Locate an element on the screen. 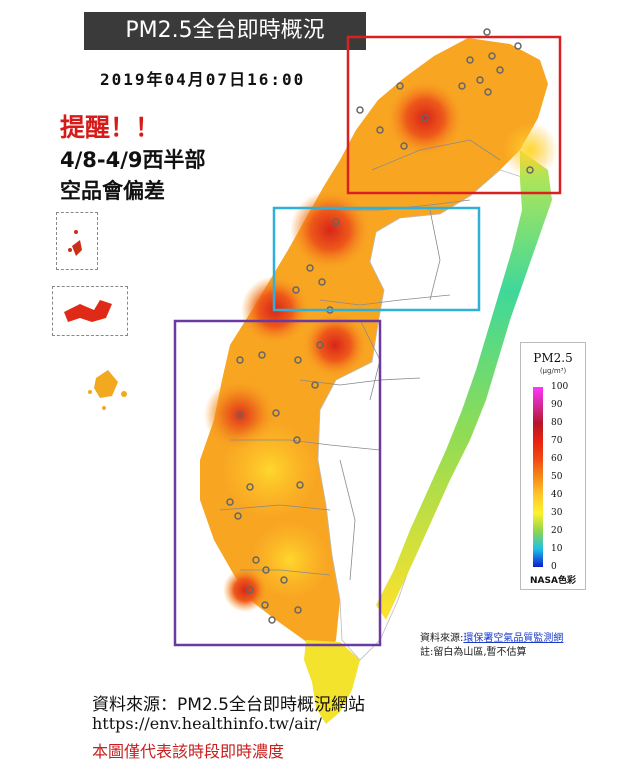  highlight-south is located at coordinates (277, 483).